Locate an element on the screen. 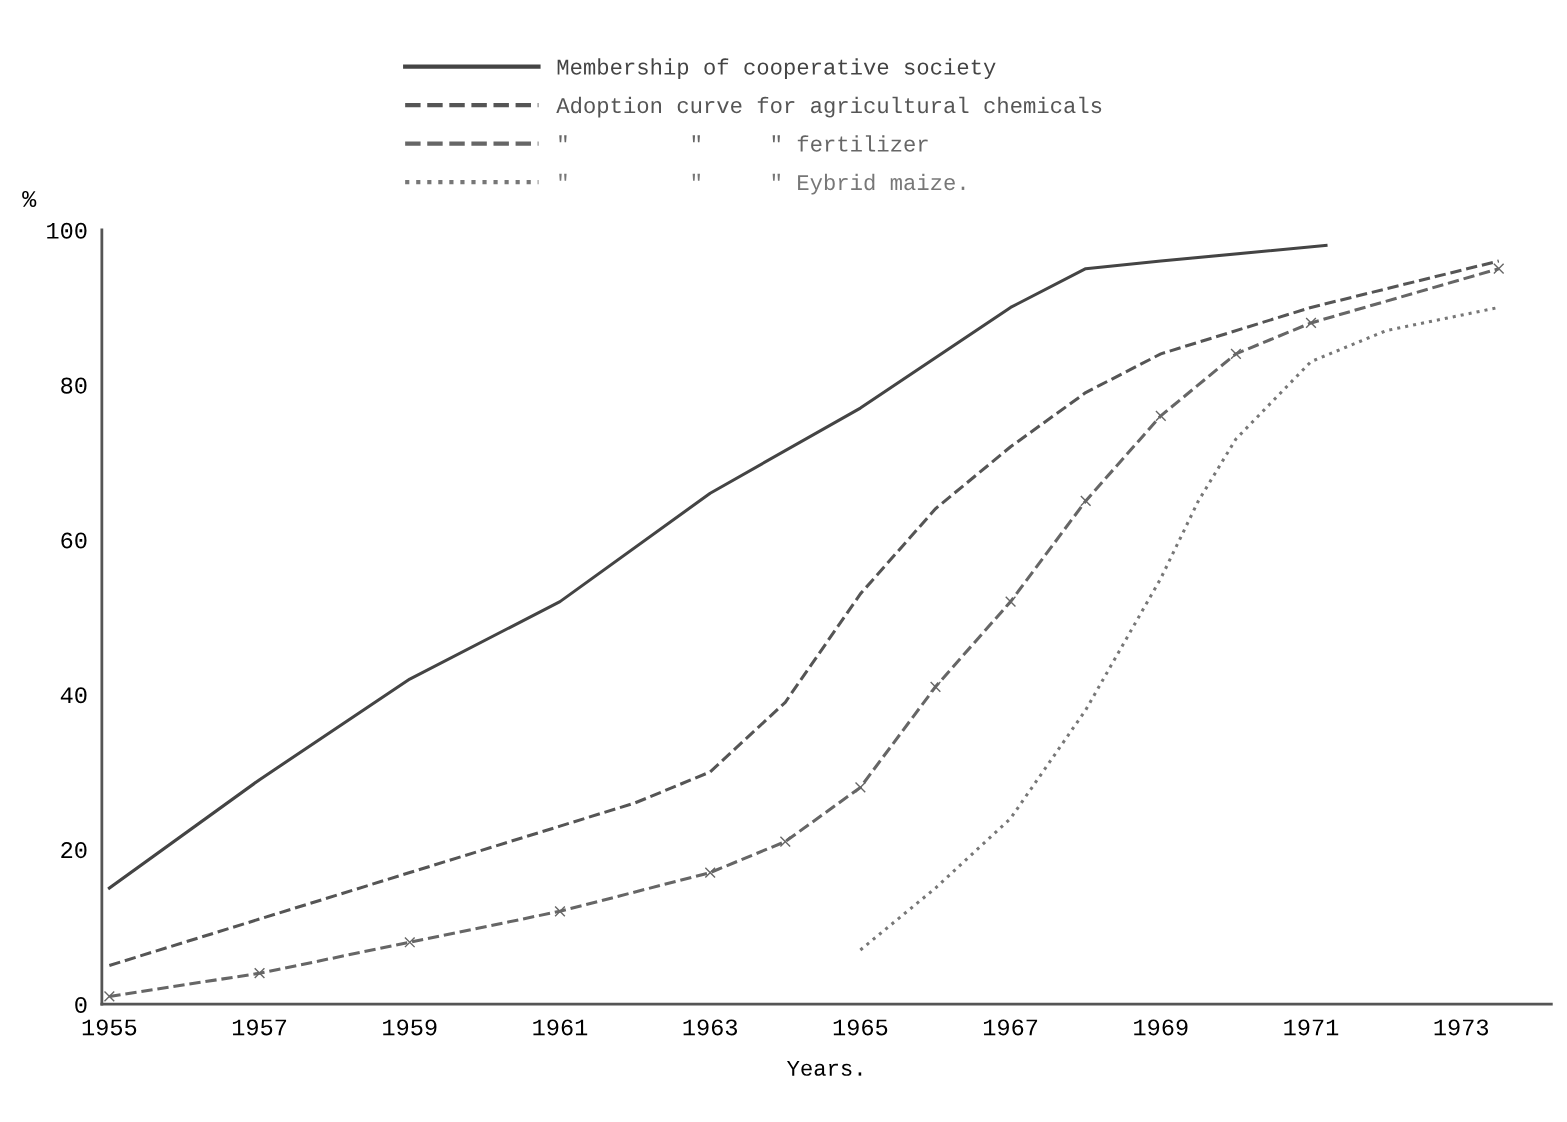 The width and height of the screenshot is (1567, 1122). x-tick-label: 1955 is located at coordinates (109, 1027).